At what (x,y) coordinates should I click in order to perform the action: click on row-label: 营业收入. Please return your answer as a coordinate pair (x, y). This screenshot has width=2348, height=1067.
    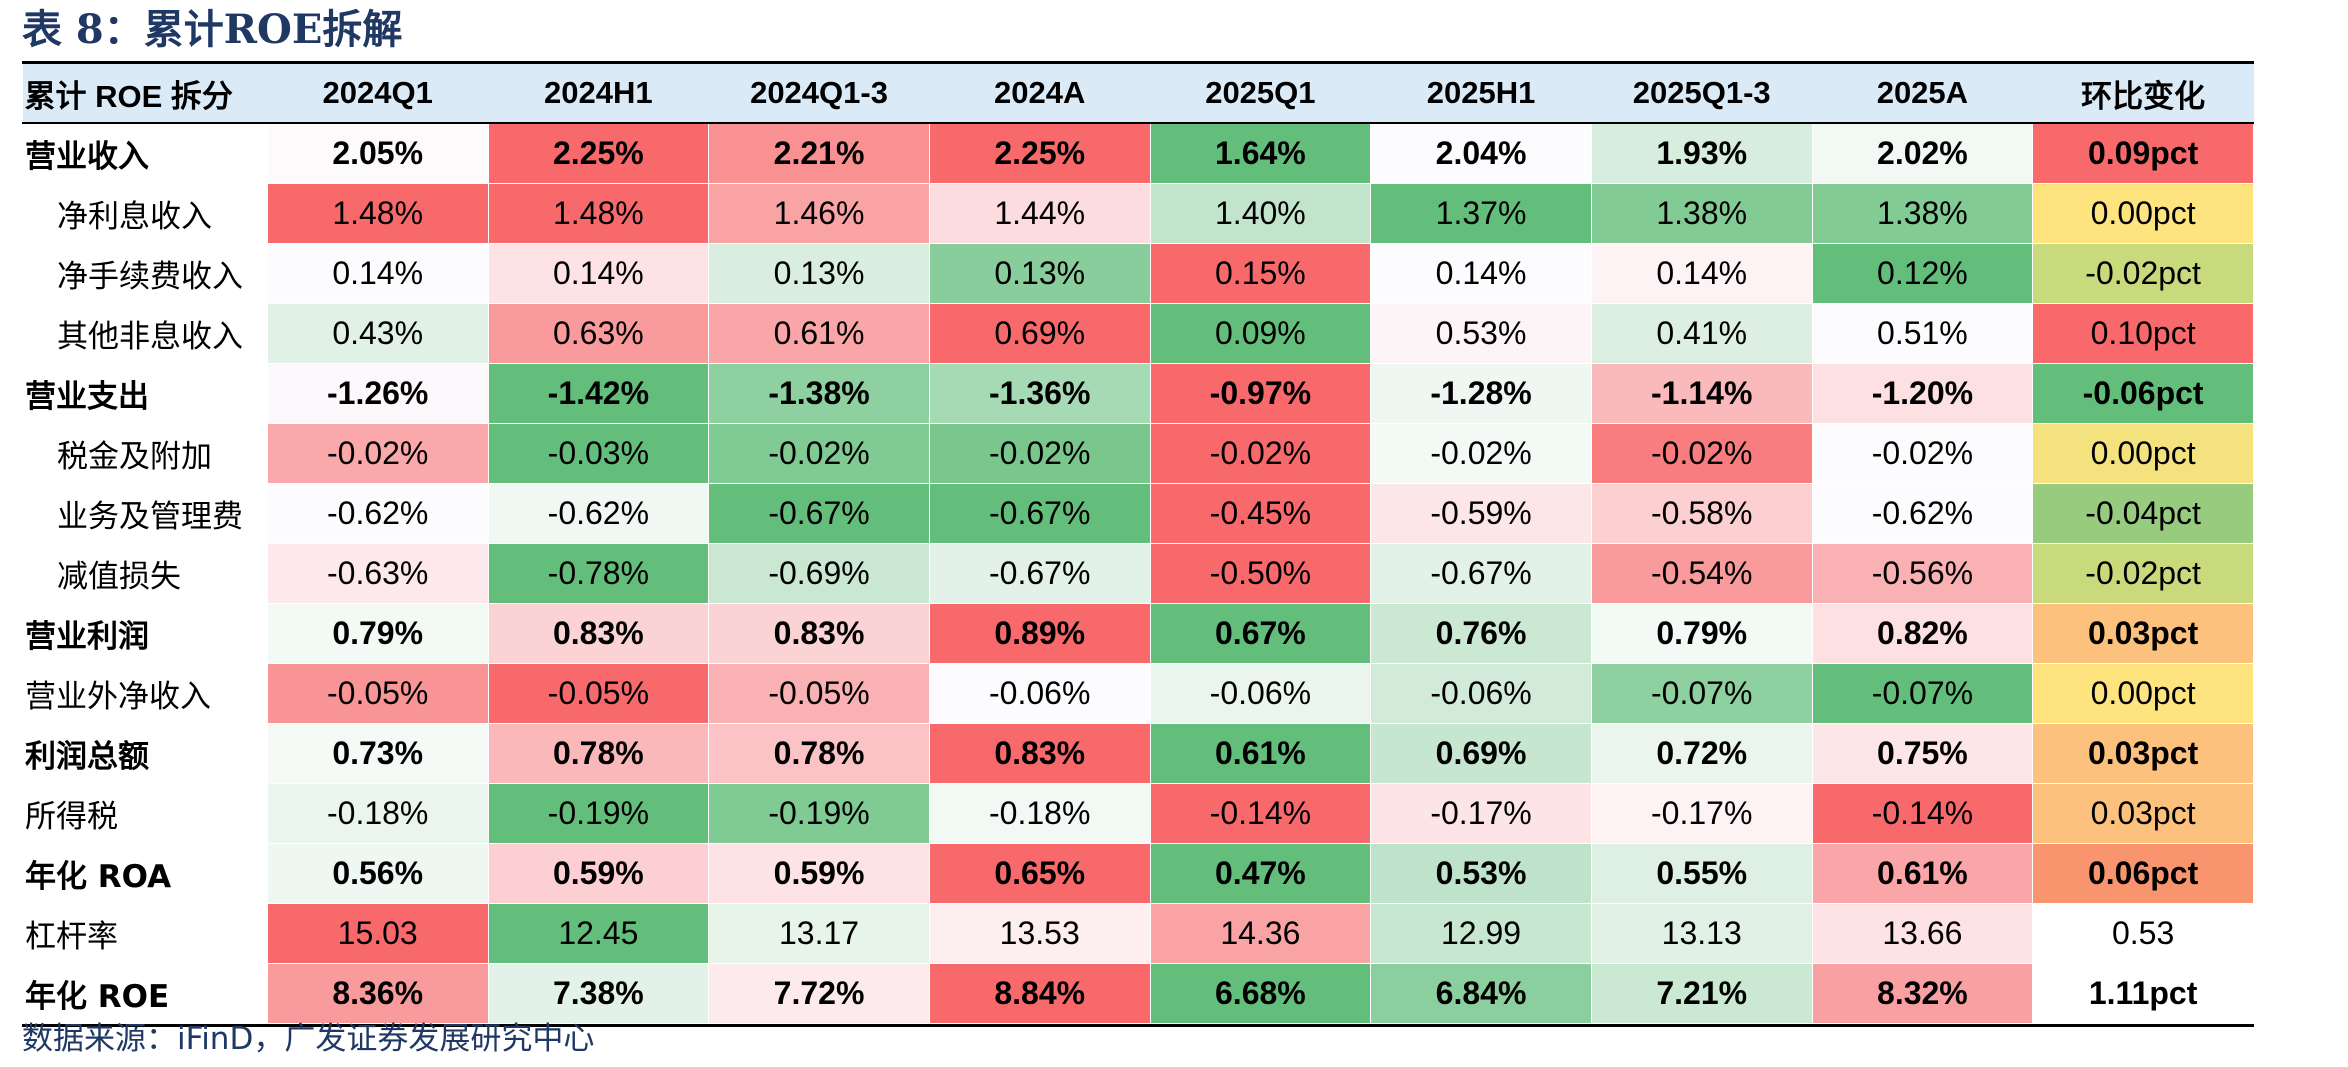
    Looking at the image, I should click on (145, 153).